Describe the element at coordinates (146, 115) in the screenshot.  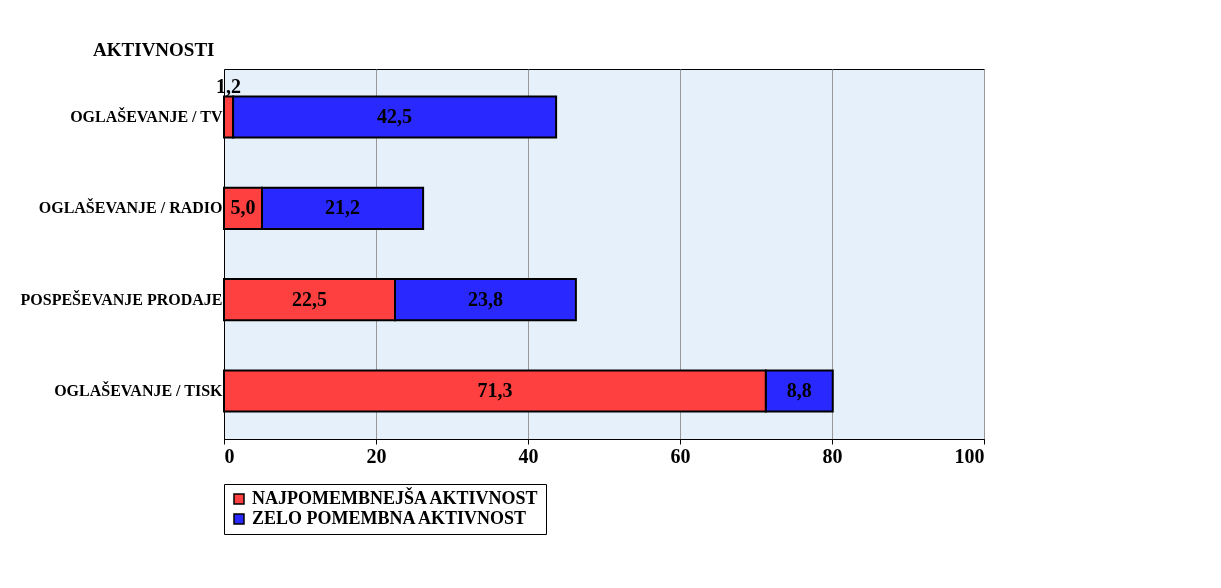
I see `y-tick-label: OGLAŠEVANJE / TV` at that location.